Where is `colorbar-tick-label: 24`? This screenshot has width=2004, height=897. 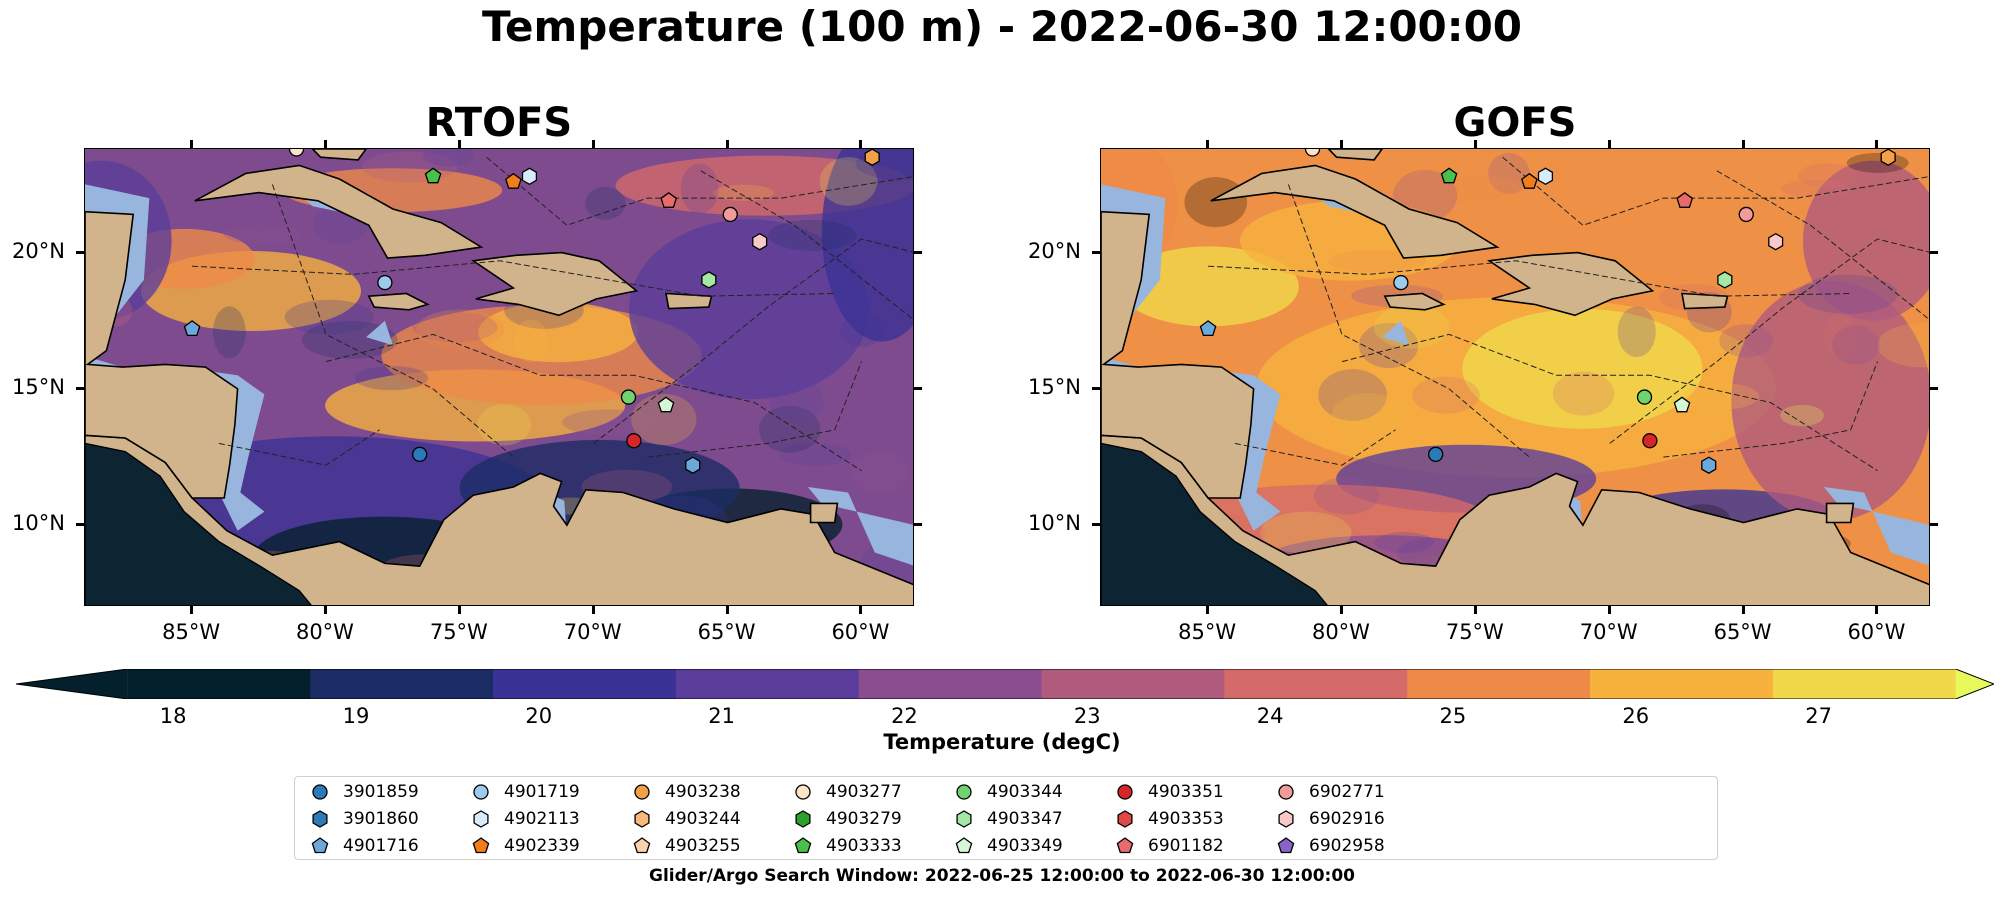
colorbar-tick-label: 24 is located at coordinates (1270, 716).